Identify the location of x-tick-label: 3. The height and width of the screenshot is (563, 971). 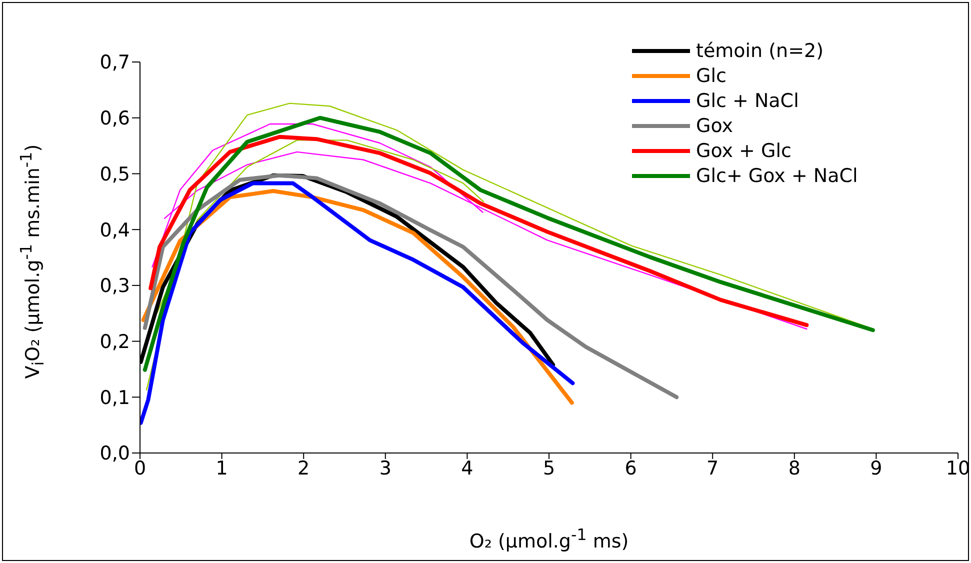
(385, 468).